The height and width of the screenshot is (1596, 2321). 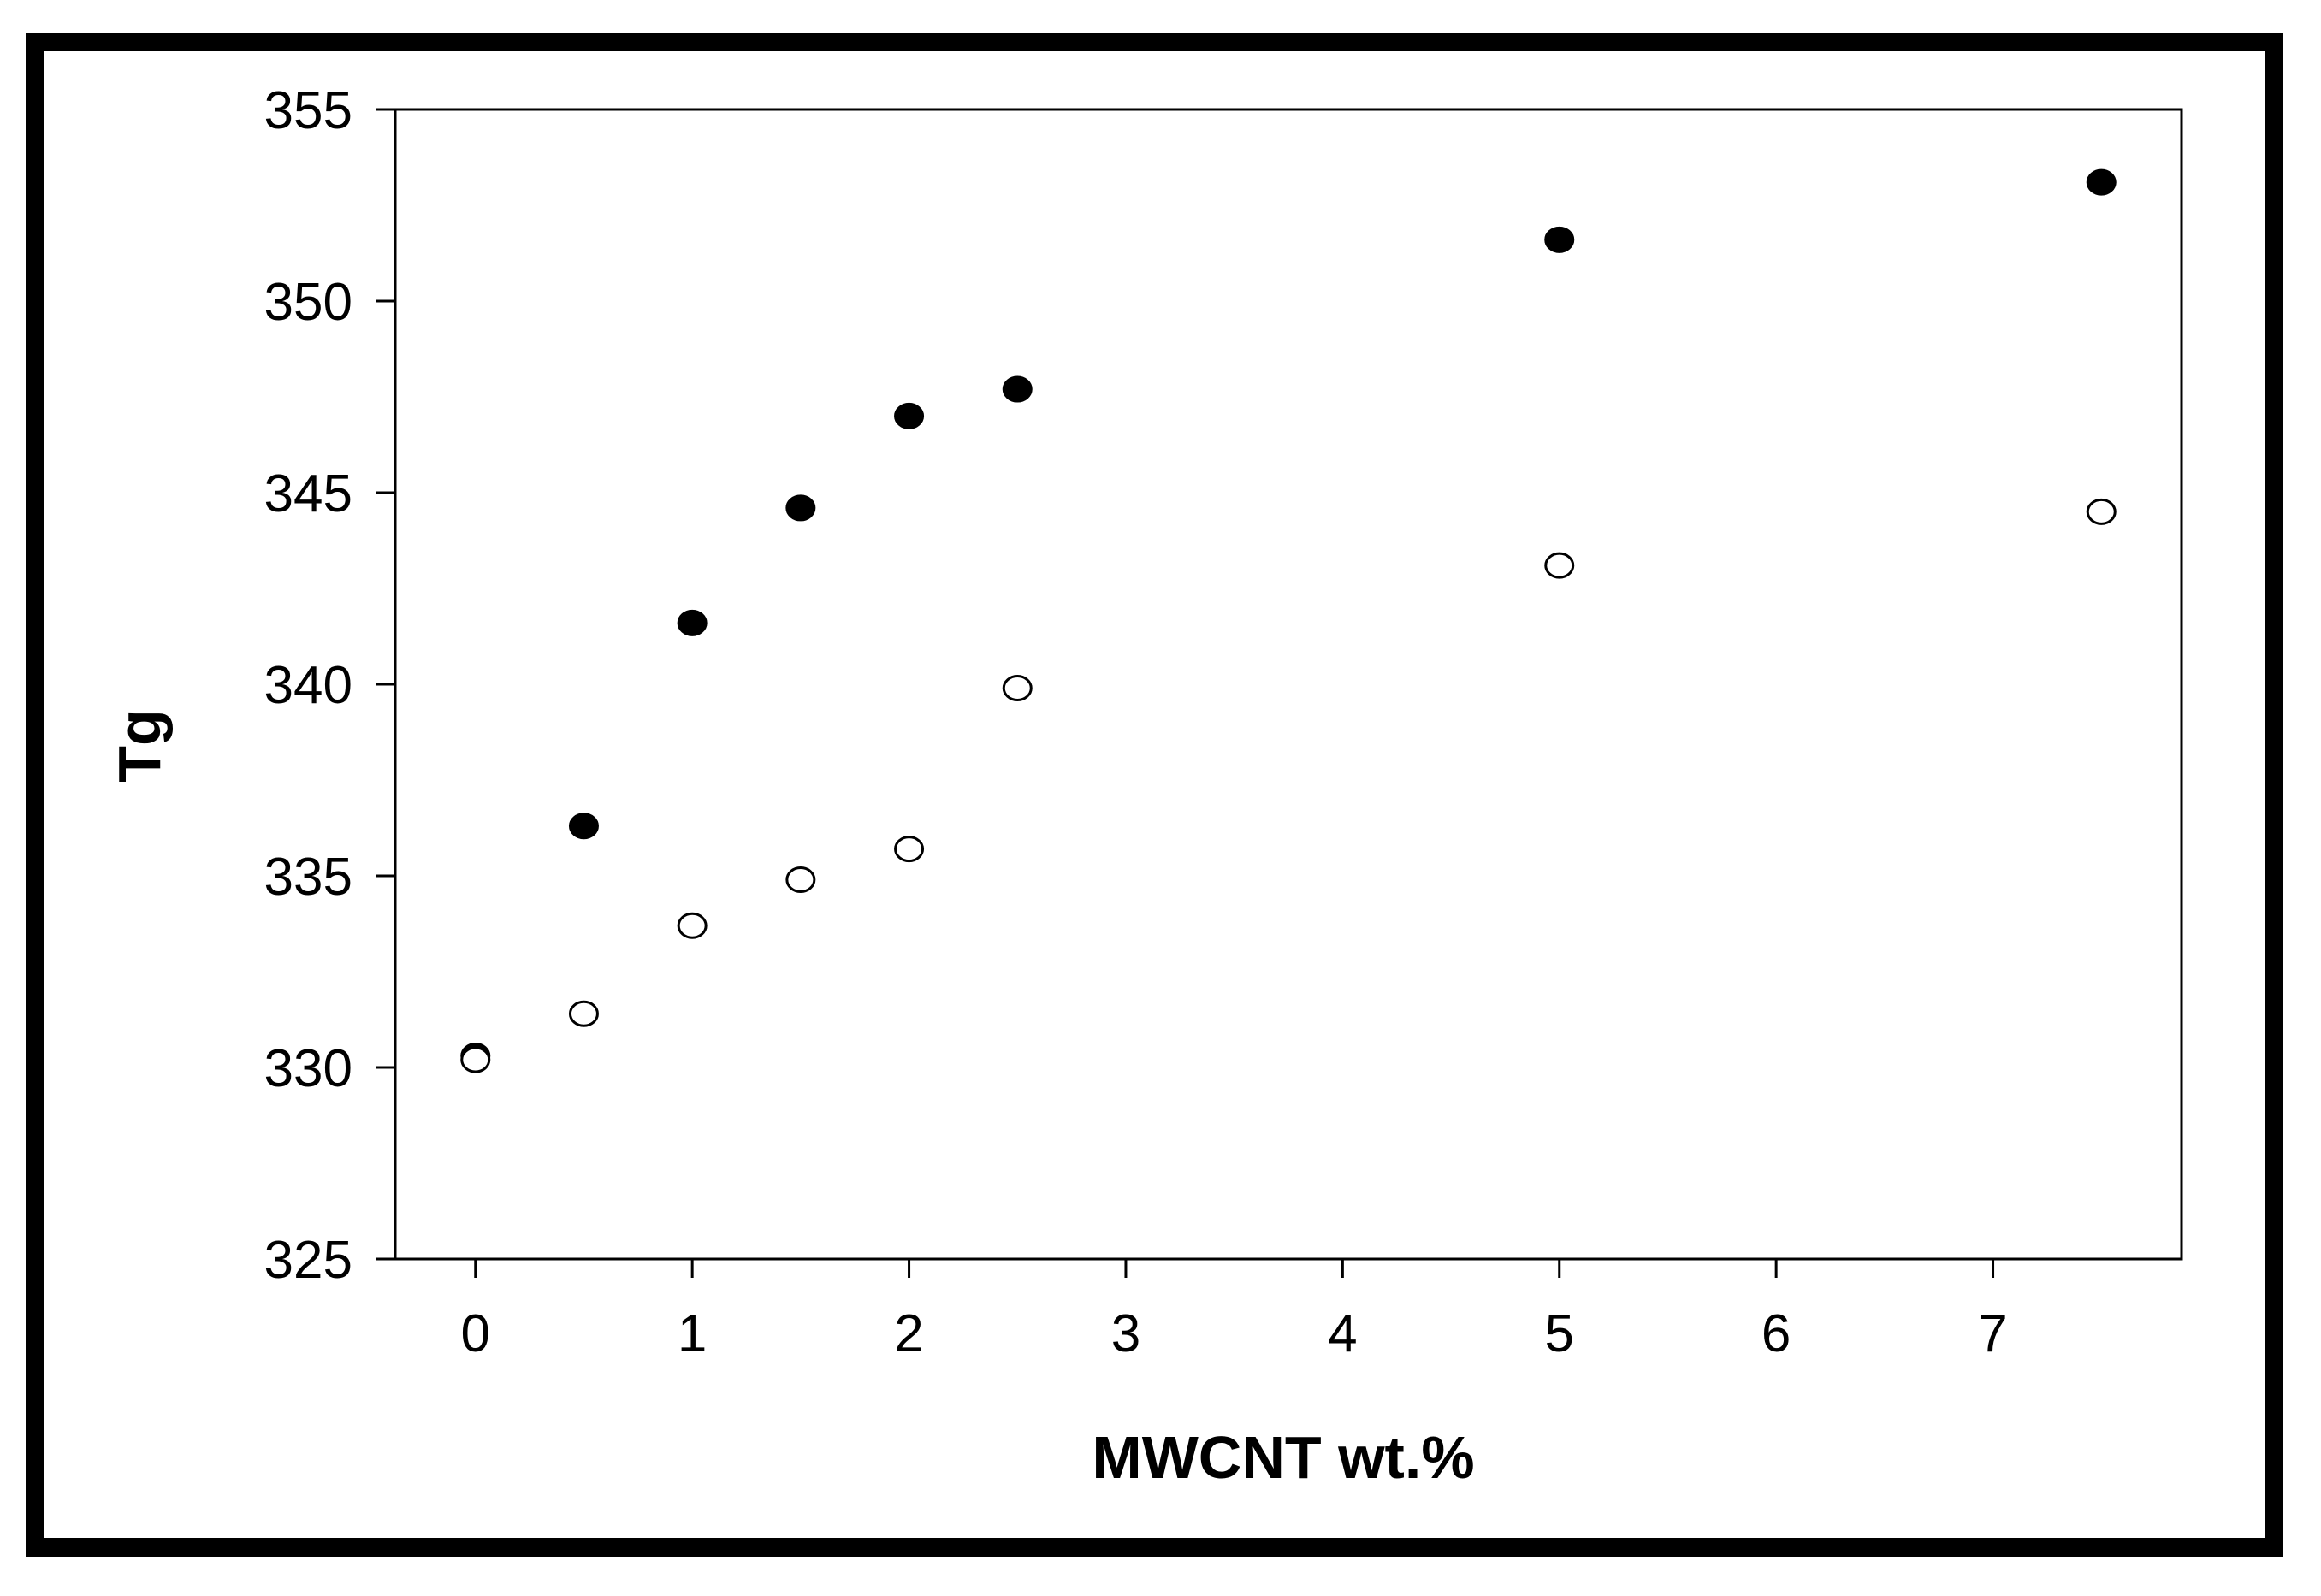 What do you see at coordinates (308, 685) in the screenshot?
I see `y-tick-label: 340` at bounding box center [308, 685].